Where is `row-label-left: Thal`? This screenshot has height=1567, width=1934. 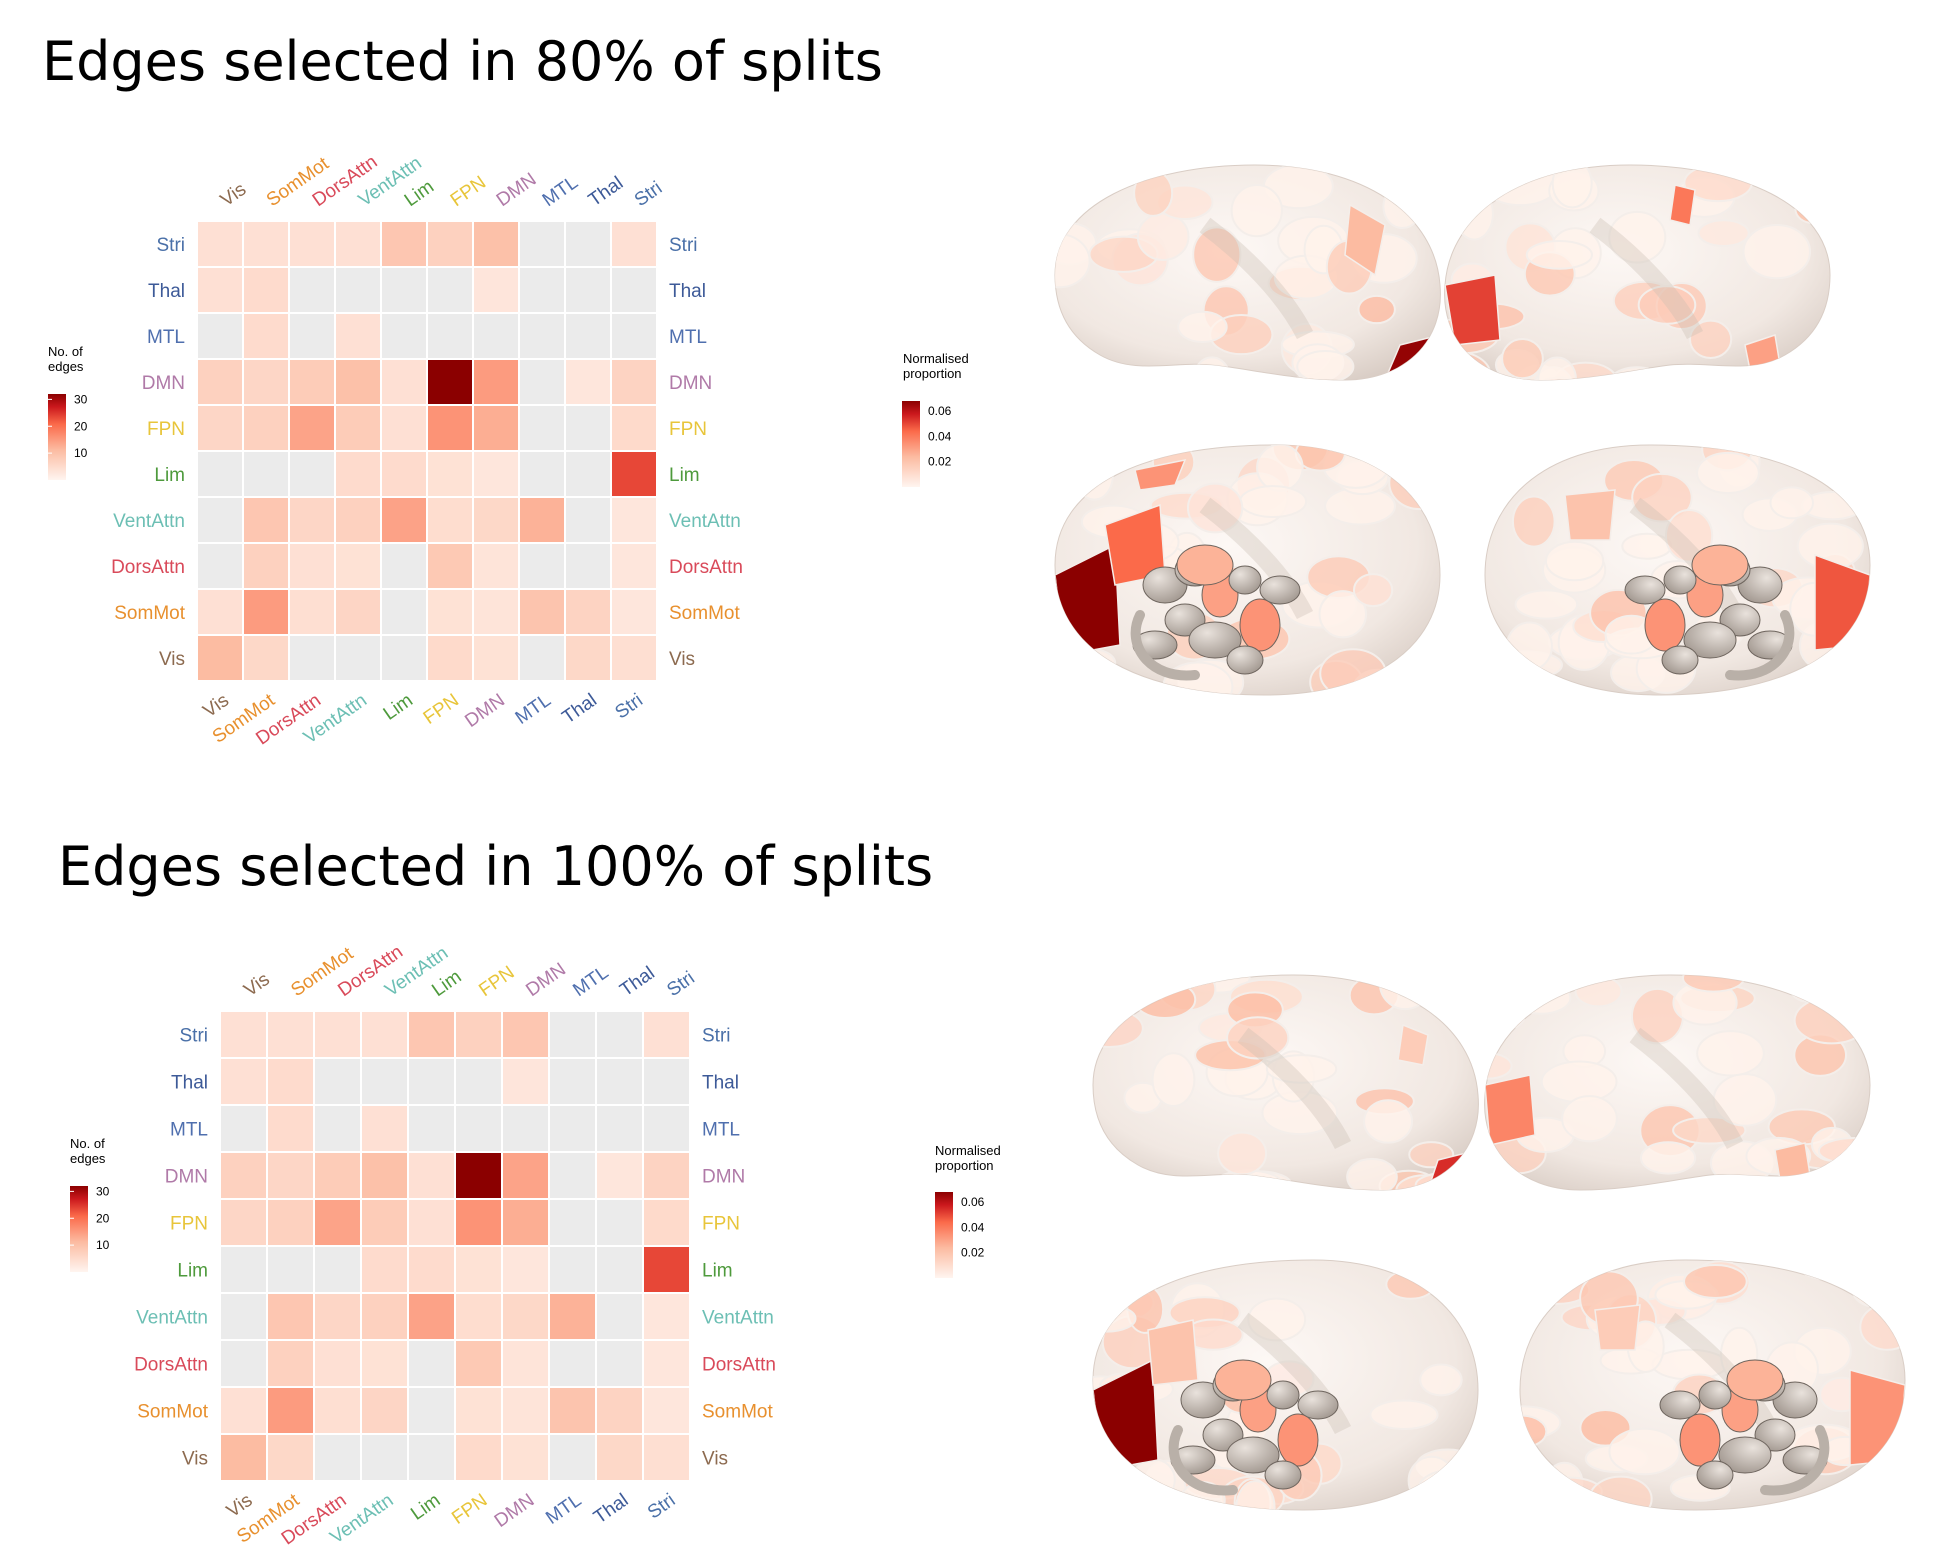 row-label-left: Thal is located at coordinates (189, 1083).